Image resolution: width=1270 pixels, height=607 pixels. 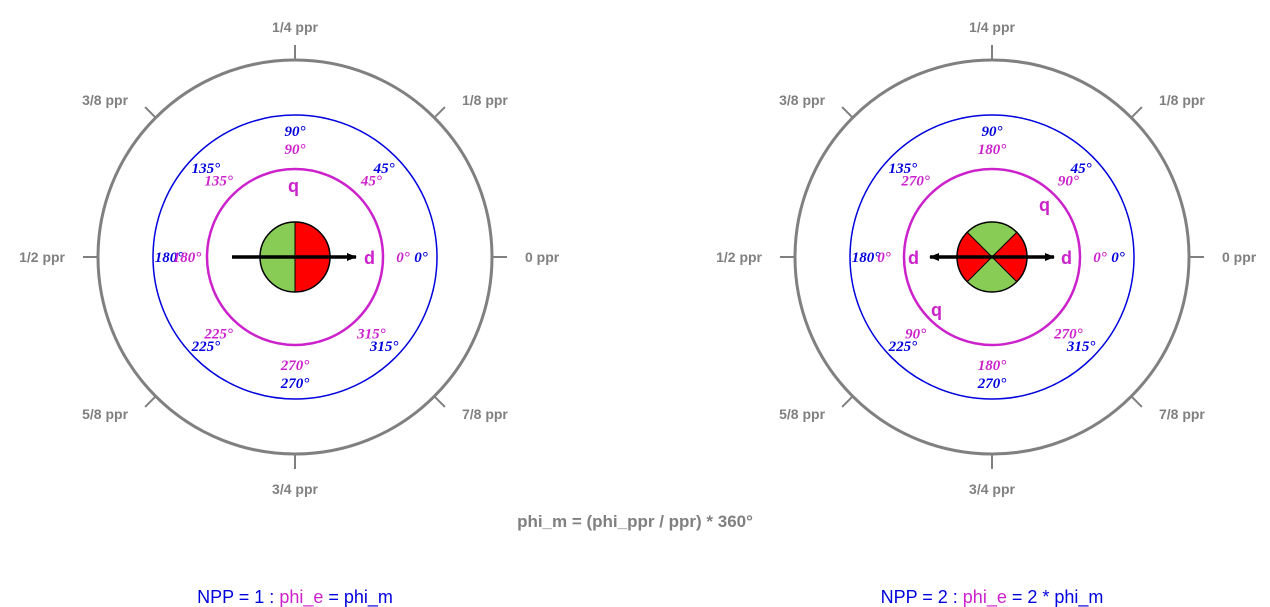 I want to click on electrical-angle-labels: 0° 90° 180° 270° 0° 90° 180° 270°, so click(x=992, y=258).